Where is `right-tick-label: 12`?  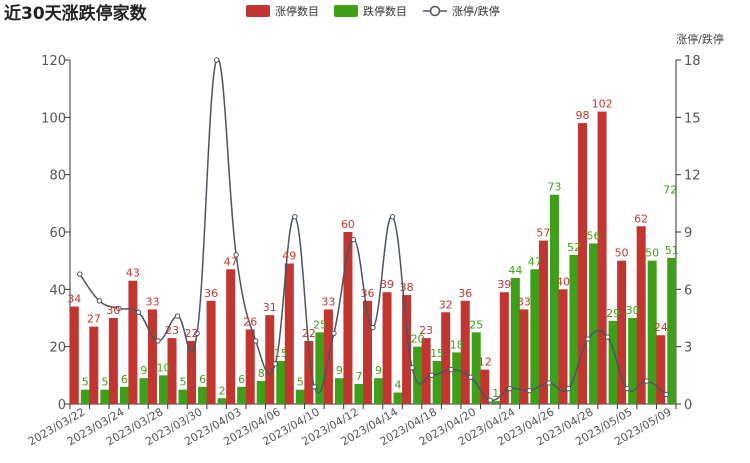
right-tick-label: 12 is located at coordinates (692, 176).